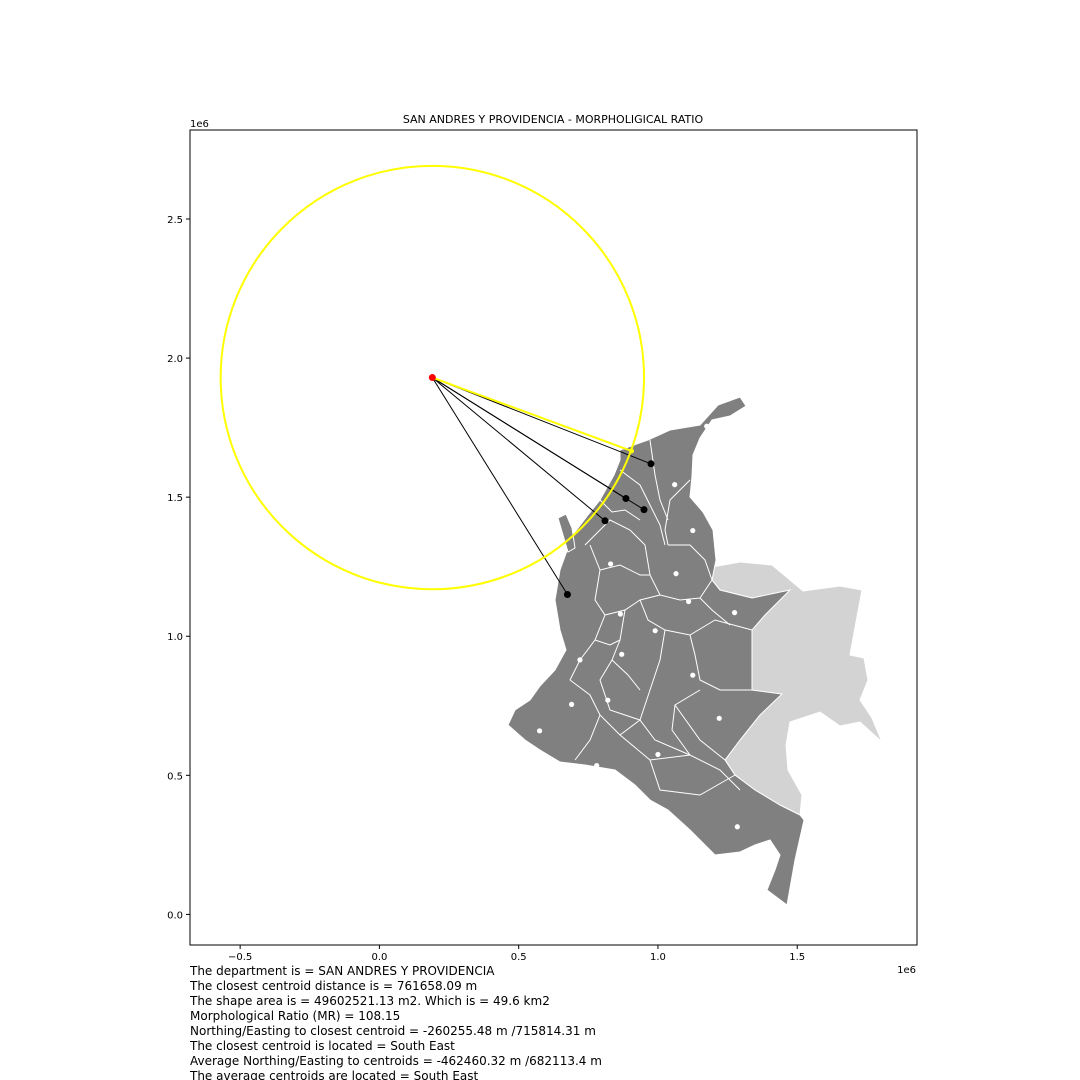  I want to click on x-tick-label: 1.5, so click(797, 957).